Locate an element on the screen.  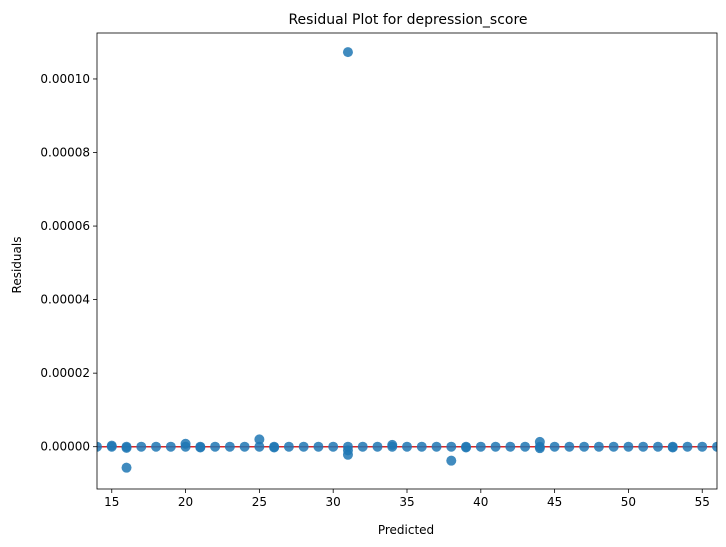
x-tick-label-15: 15 is located at coordinates (111, 502).